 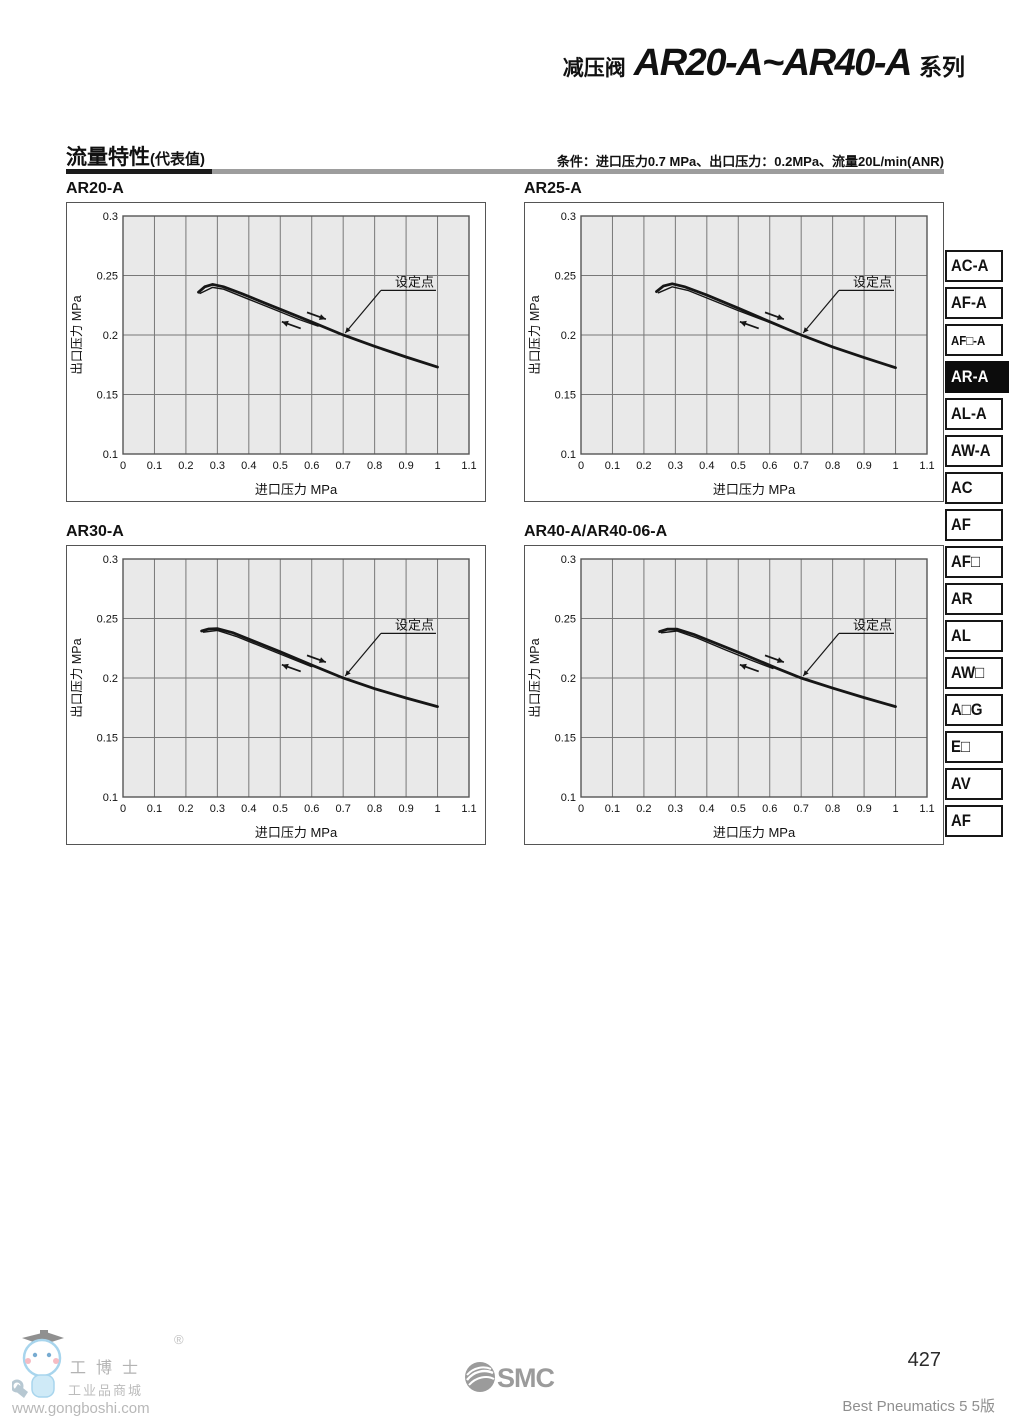 What do you see at coordinates (594, 68) in the screenshot?
I see `header-category: 减压阀` at bounding box center [594, 68].